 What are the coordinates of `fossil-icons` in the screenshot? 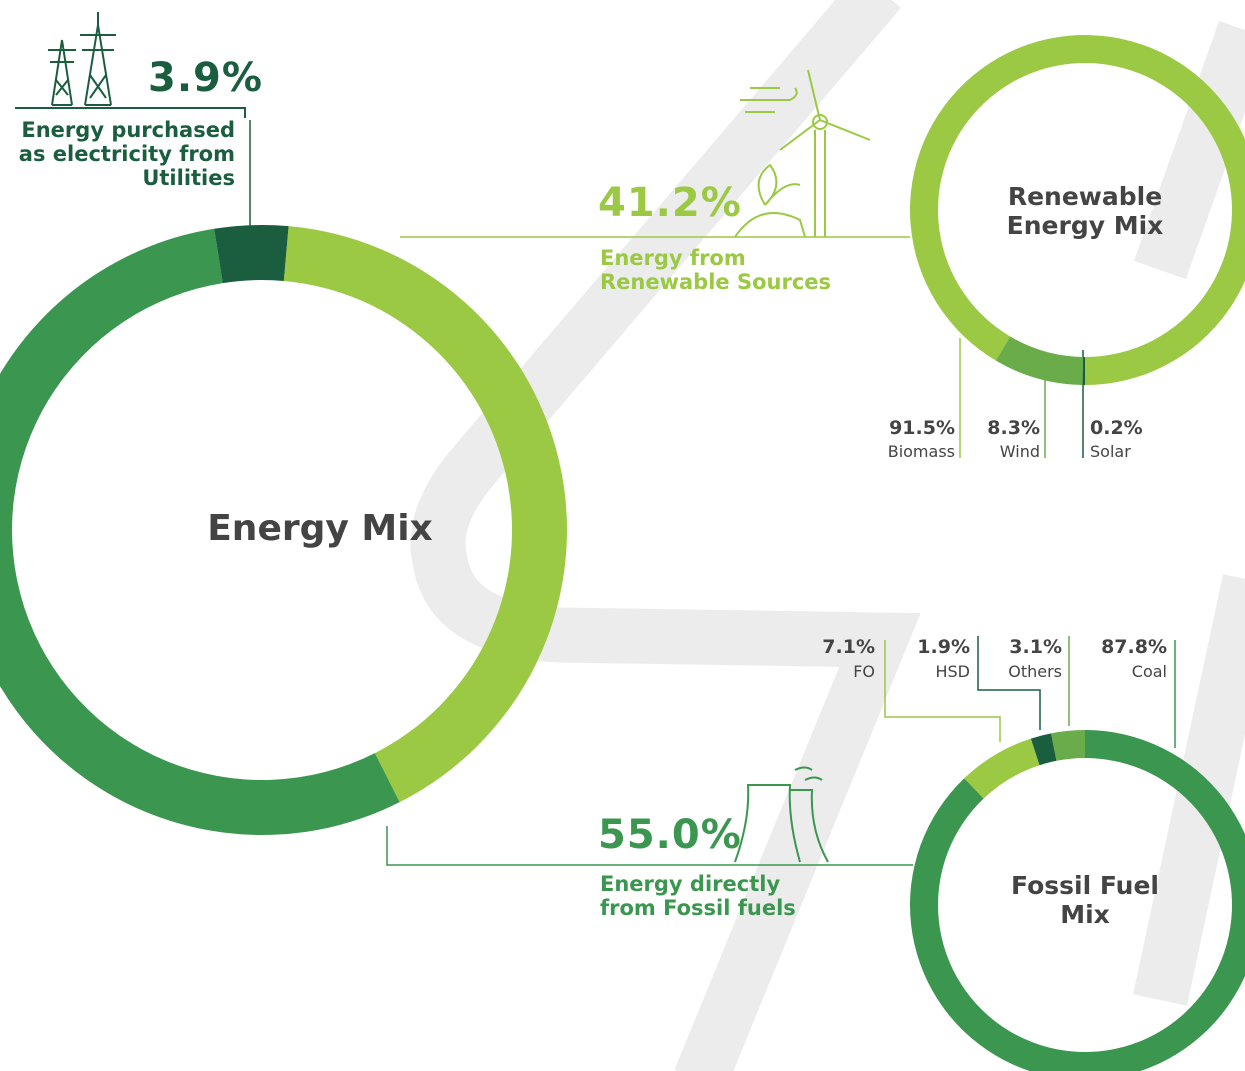 It's located at (781, 814).